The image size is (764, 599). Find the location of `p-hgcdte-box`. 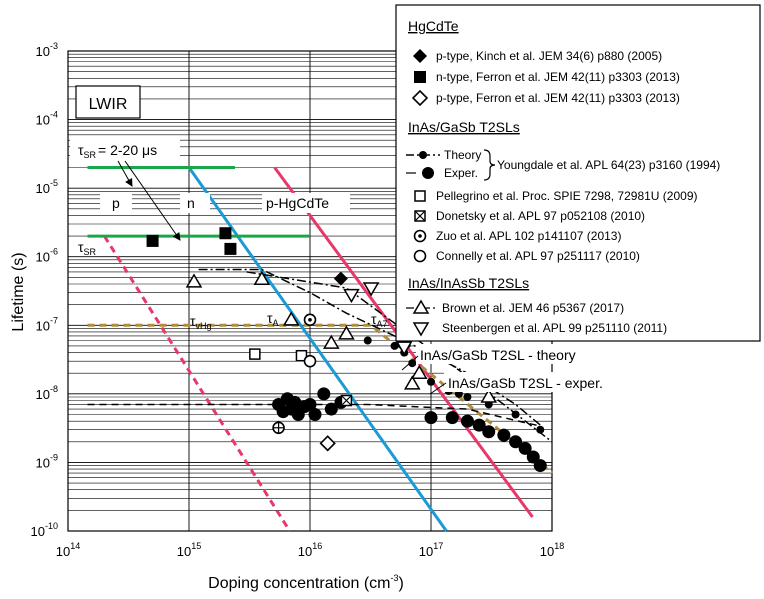

p-hgcdte-box is located at coordinates (306, 203).